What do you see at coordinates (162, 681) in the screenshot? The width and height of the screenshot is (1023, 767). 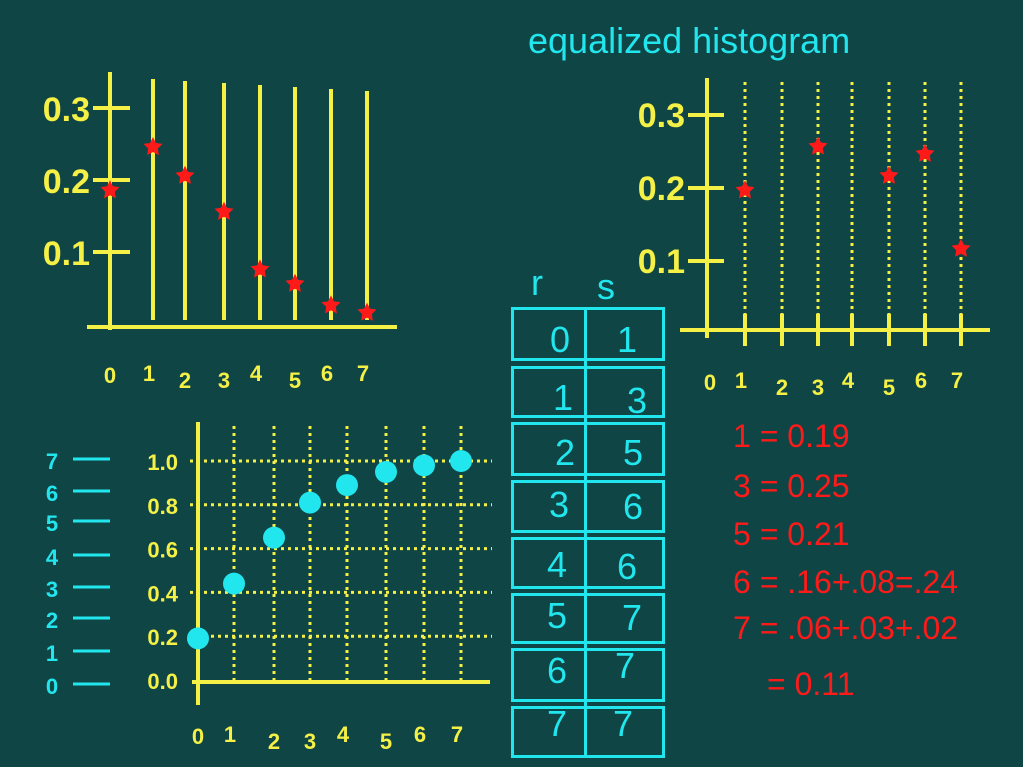 I see `y-tick-label: 0.0` at bounding box center [162, 681].